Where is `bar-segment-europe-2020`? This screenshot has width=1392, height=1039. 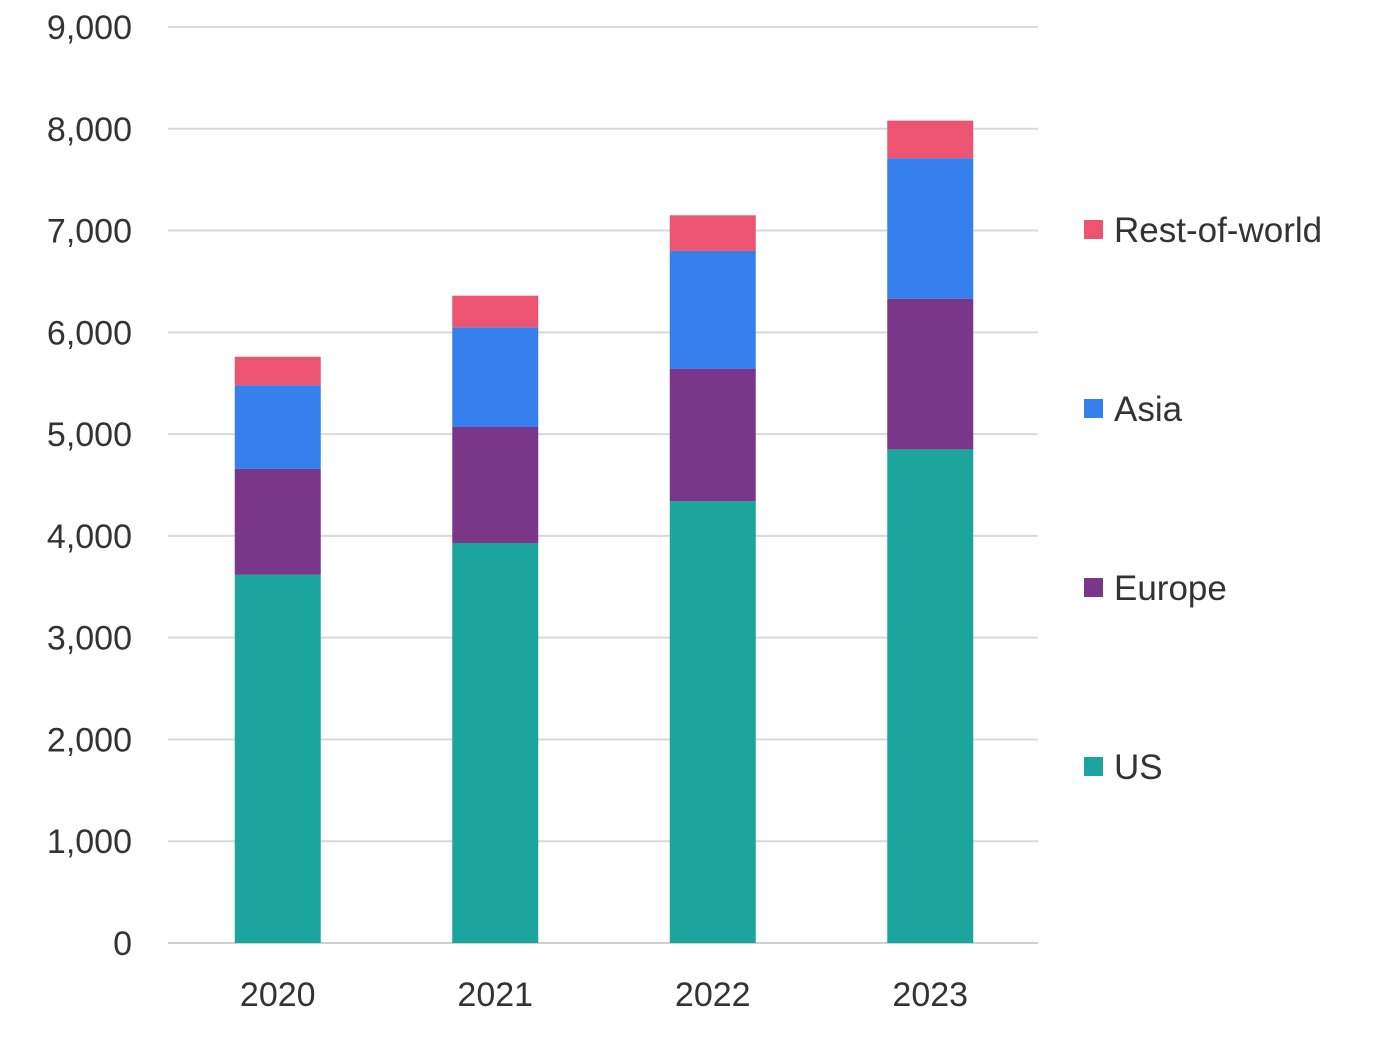 bar-segment-europe-2020 is located at coordinates (277, 521).